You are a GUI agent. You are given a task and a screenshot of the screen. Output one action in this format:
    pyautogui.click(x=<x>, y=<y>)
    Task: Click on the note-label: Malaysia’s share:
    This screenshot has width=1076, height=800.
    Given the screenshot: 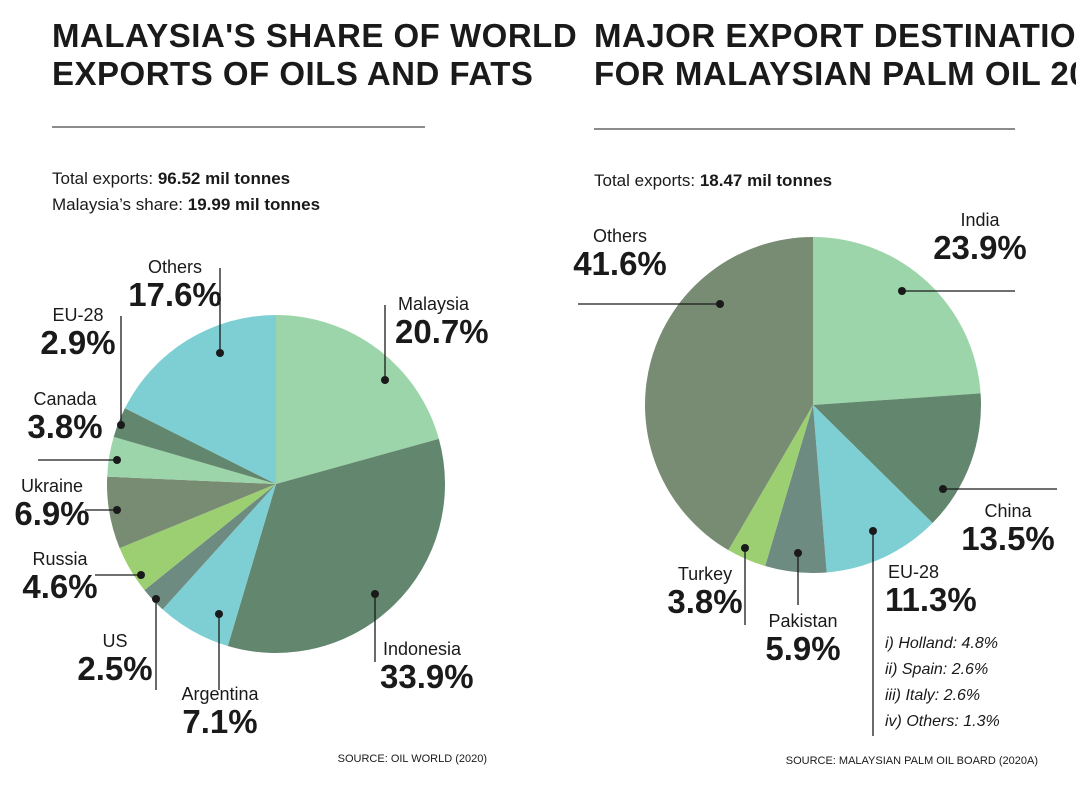 What is the action you would take?
    pyautogui.click(x=117, y=204)
    